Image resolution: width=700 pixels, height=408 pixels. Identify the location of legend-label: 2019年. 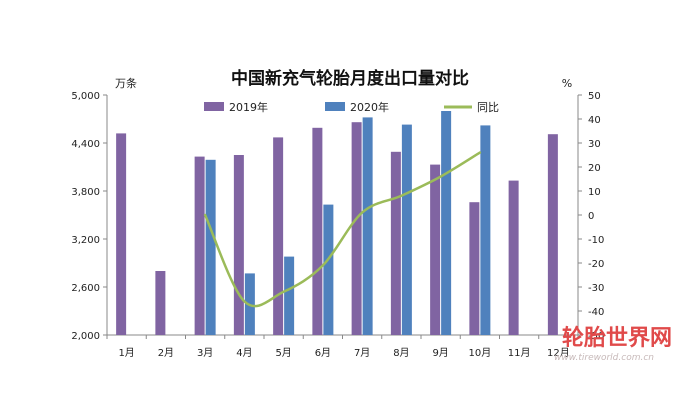
(248, 107).